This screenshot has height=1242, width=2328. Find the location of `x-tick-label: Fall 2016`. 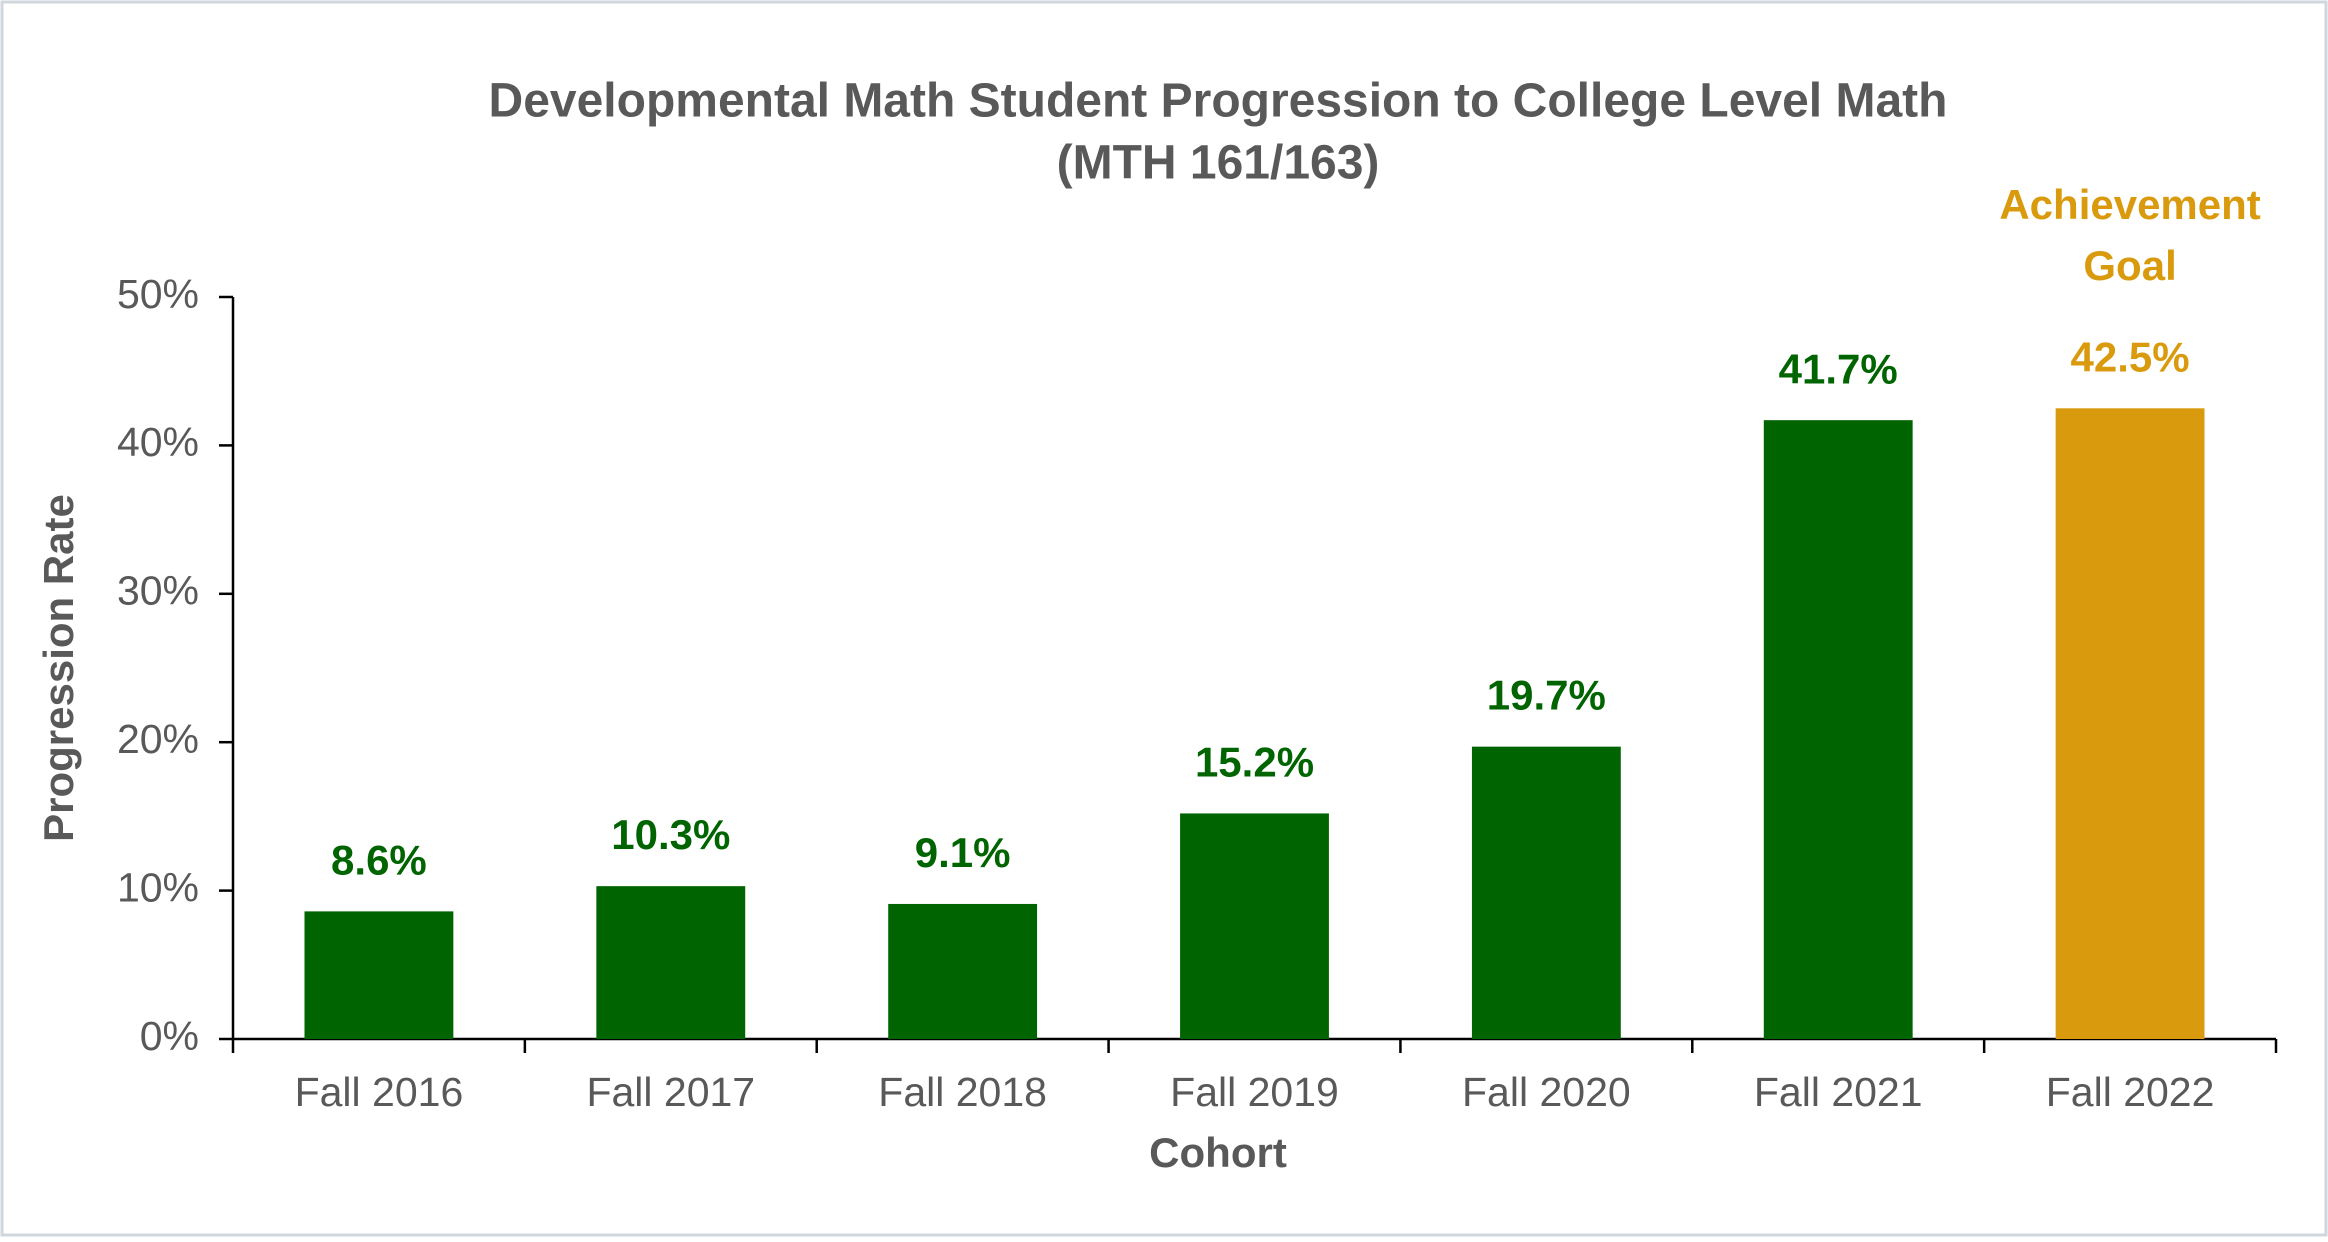

x-tick-label: Fall 2016 is located at coordinates (379, 1092).